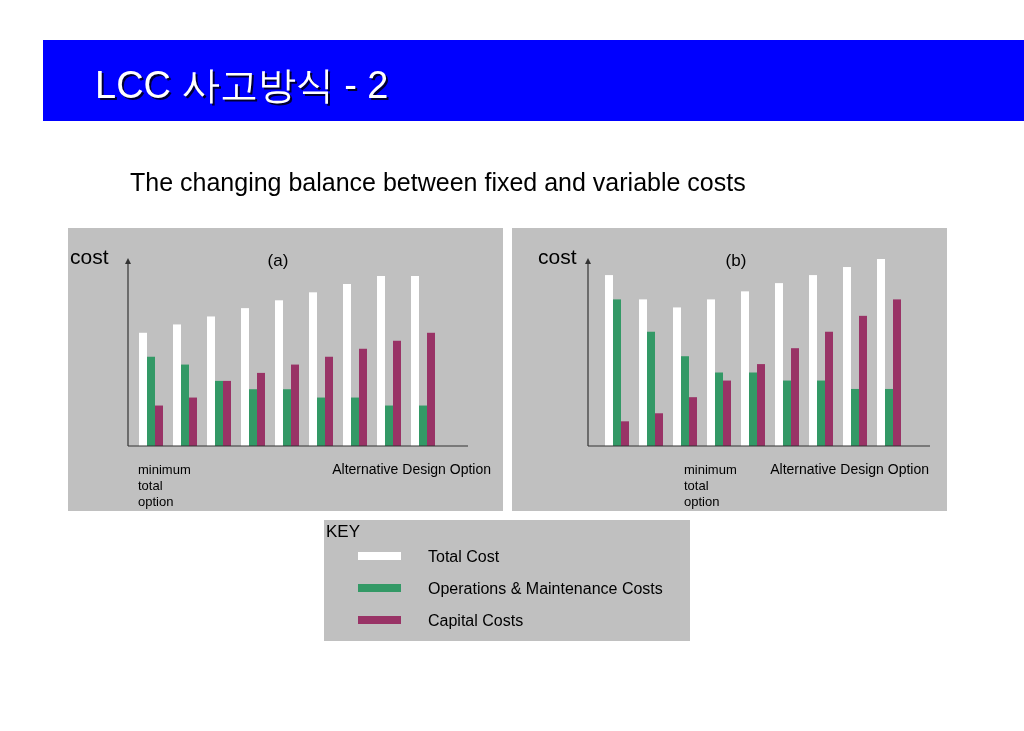 The width and height of the screenshot is (1024, 731). I want to click on legend-label: Capital Costs, so click(476, 620).